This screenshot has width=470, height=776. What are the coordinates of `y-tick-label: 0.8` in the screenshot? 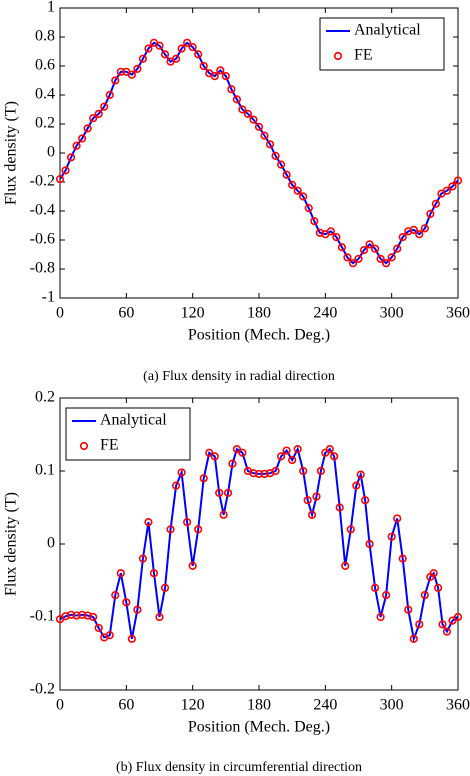 It's located at (45, 36).